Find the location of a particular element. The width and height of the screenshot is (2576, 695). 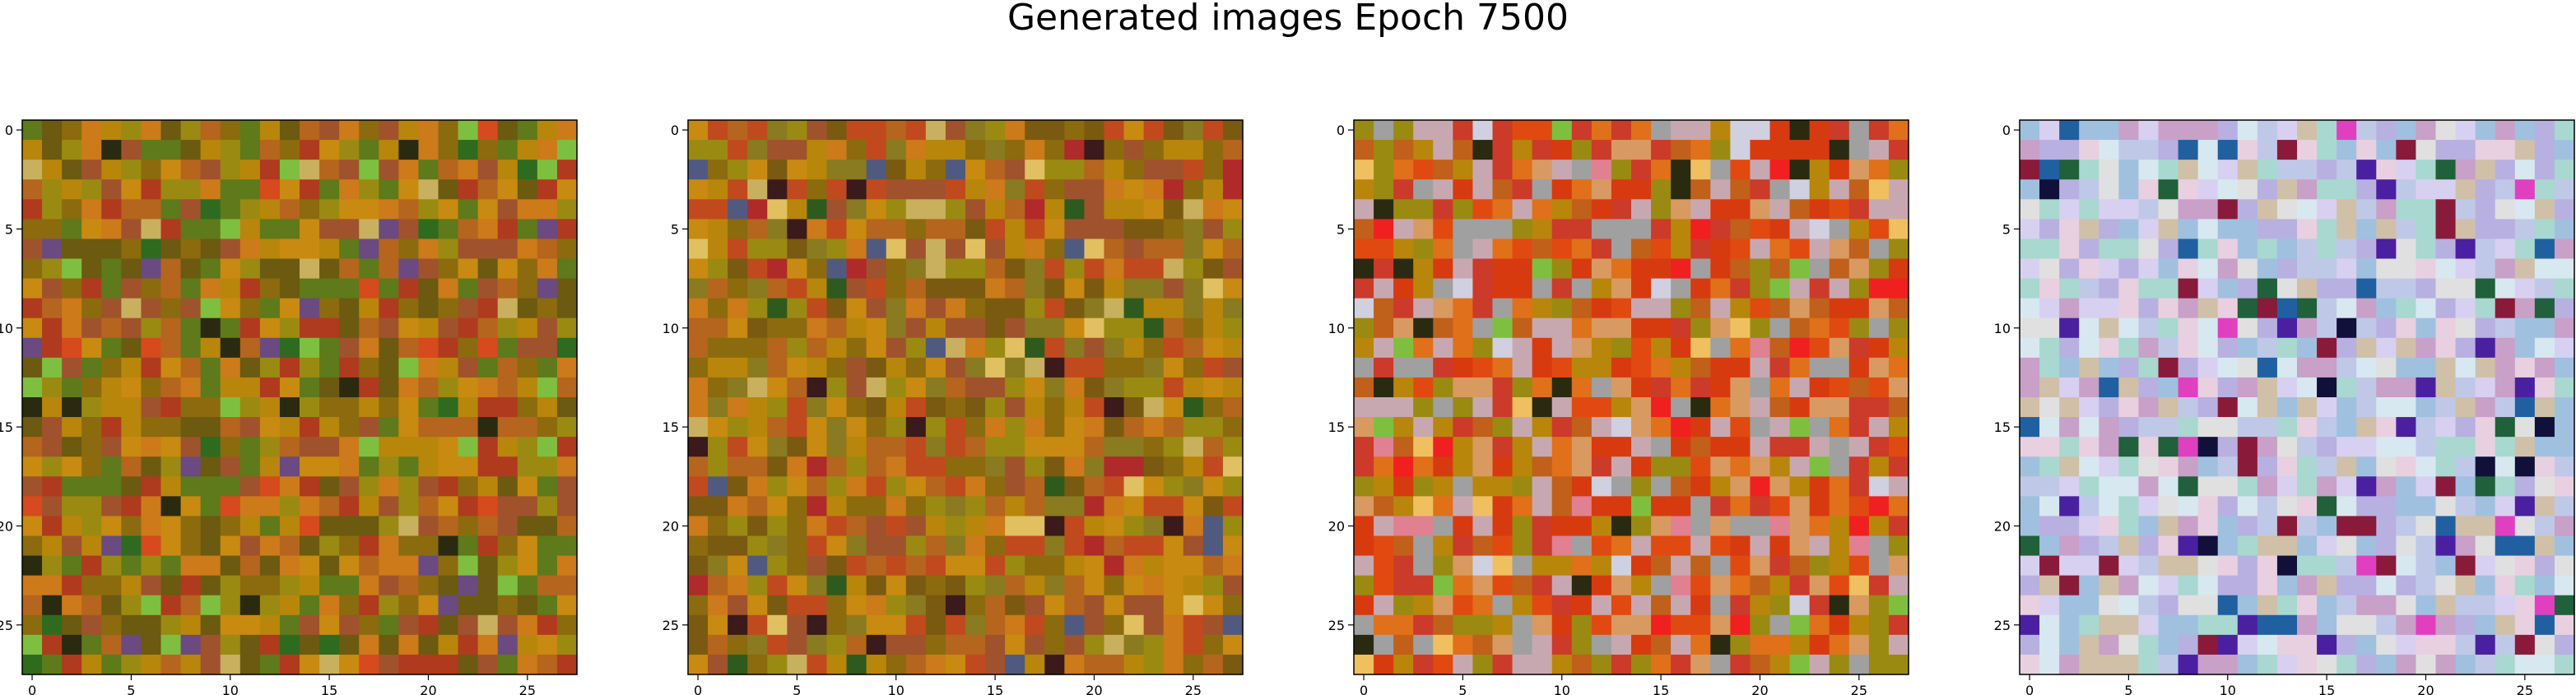

x-tick-label: 5 is located at coordinates (131, 689).